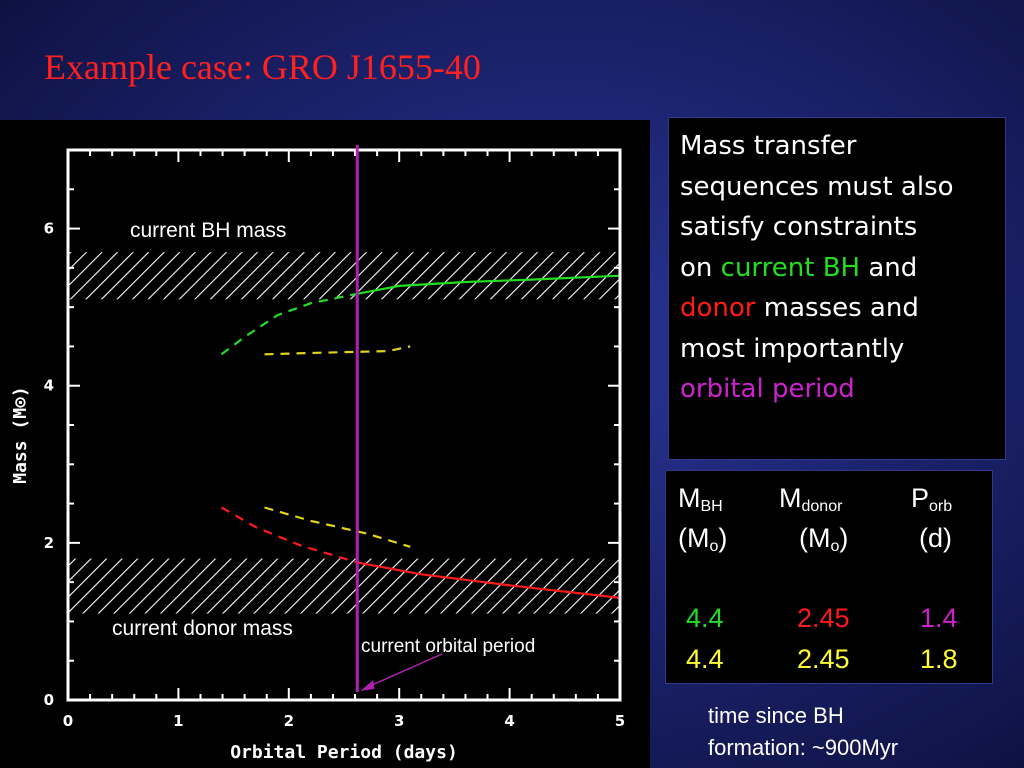  What do you see at coordinates (49, 229) in the screenshot?
I see `y-tick-label: 6` at bounding box center [49, 229].